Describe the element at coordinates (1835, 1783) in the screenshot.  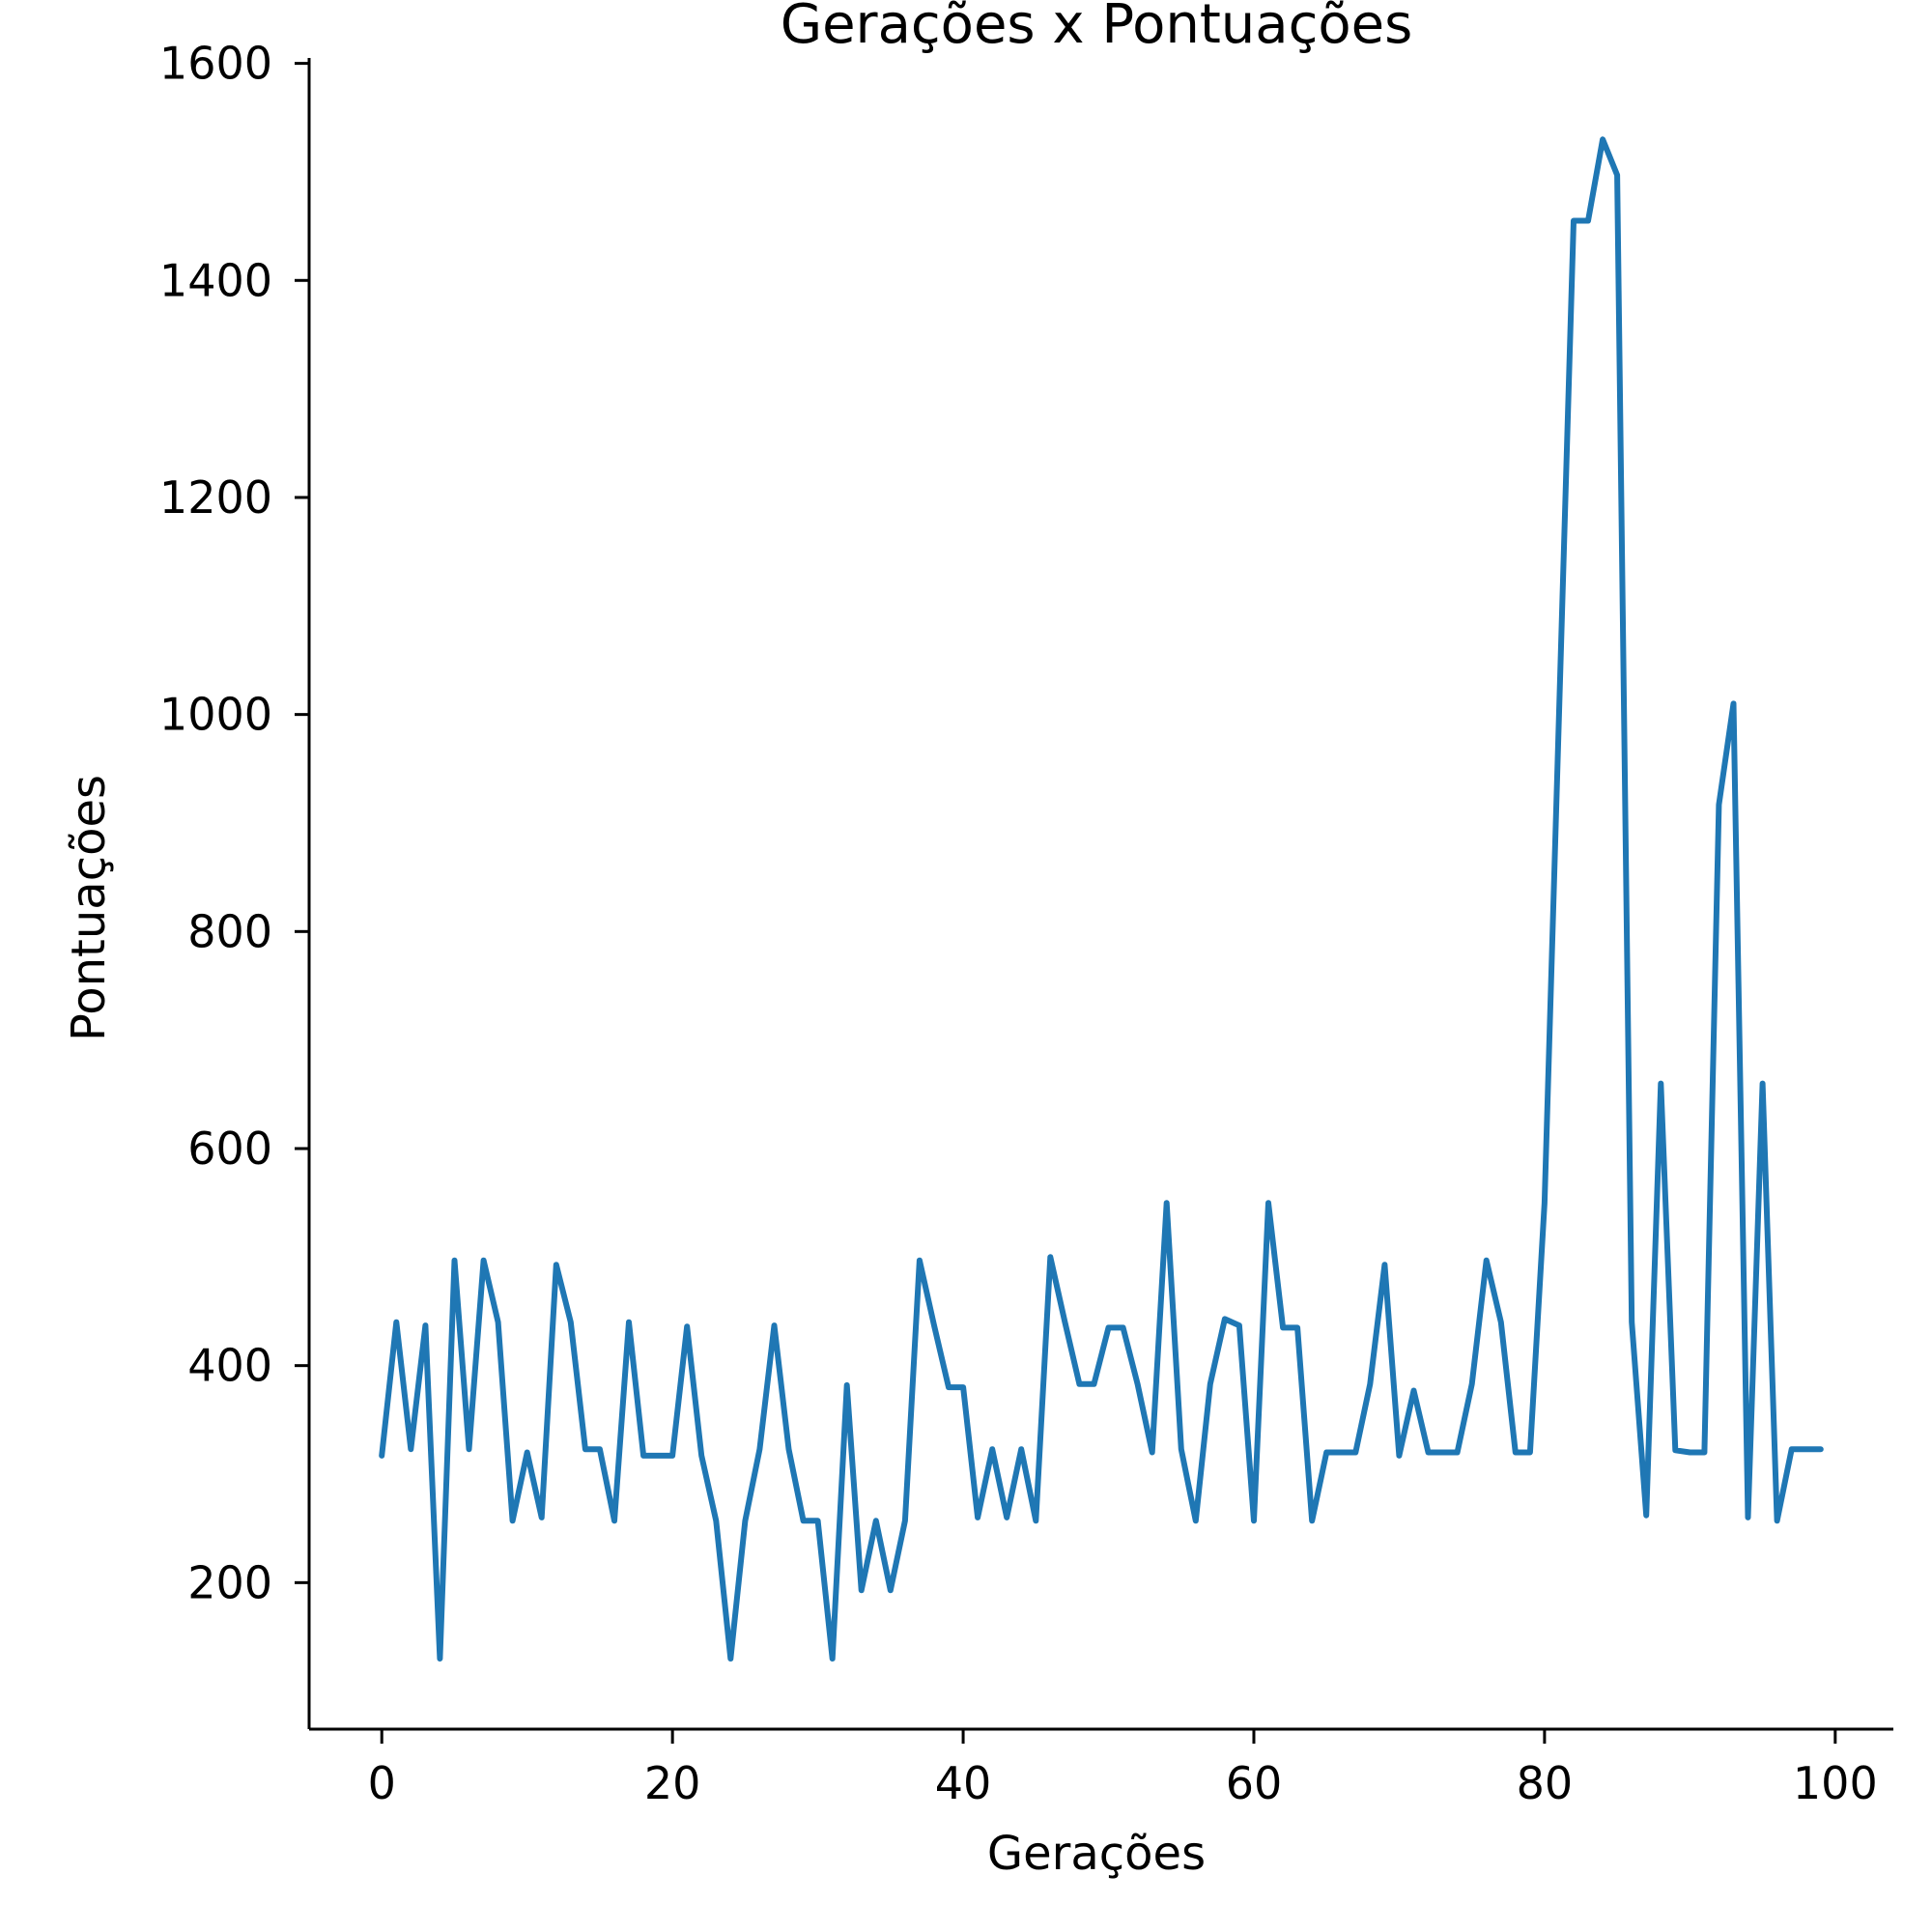
I see `x-tick-label: 100` at that location.